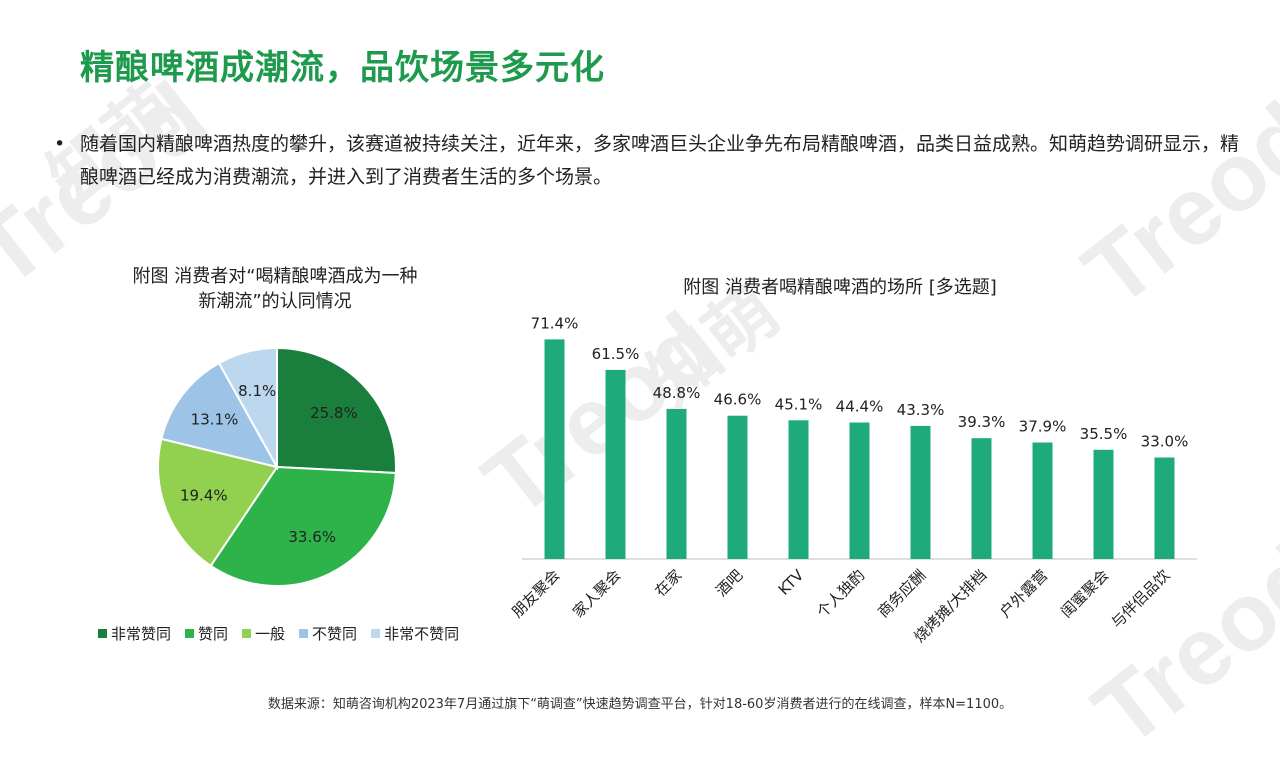 Image resolution: width=1280 pixels, height=769 pixels. I want to click on pie-slice-label: 33.6%, so click(312, 537).